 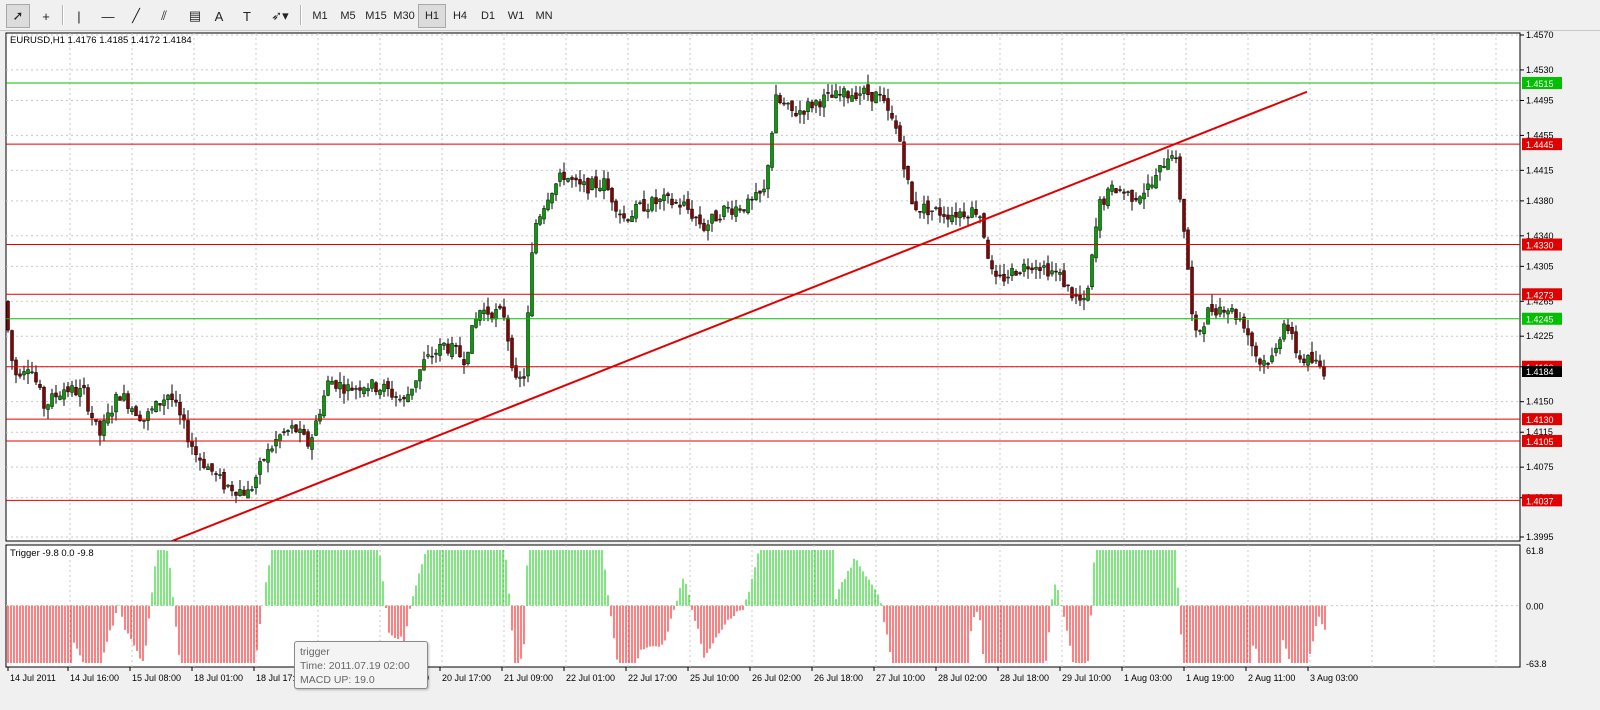 I want to click on price-tick-label: 1.4530, so click(x=1540, y=70).